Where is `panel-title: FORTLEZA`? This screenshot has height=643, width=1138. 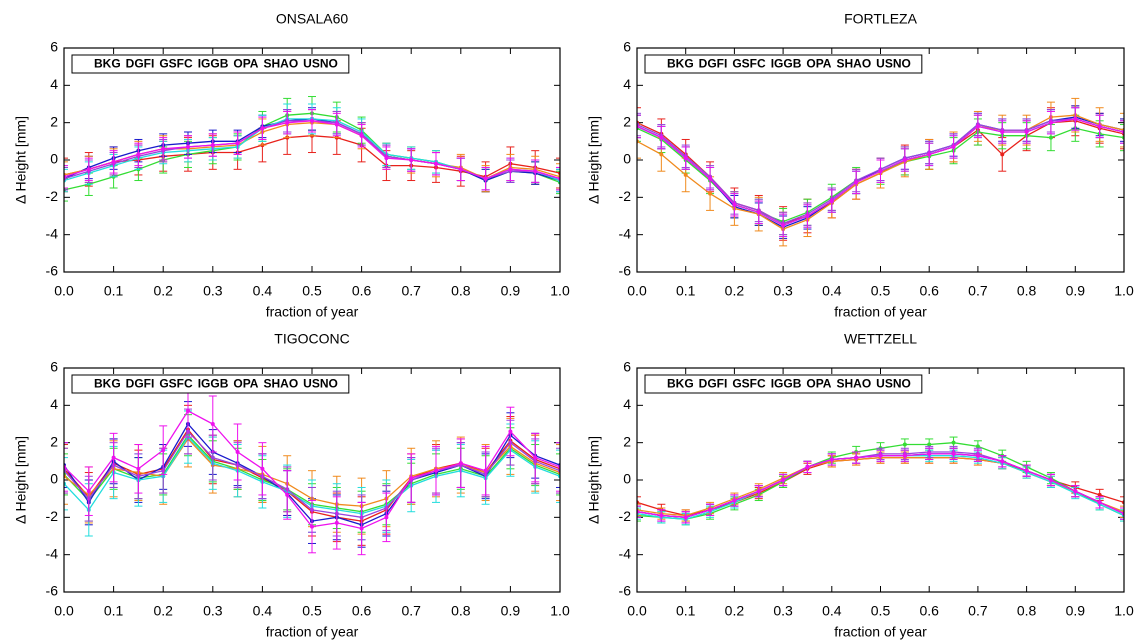
panel-title: FORTLEZA is located at coordinates (881, 19).